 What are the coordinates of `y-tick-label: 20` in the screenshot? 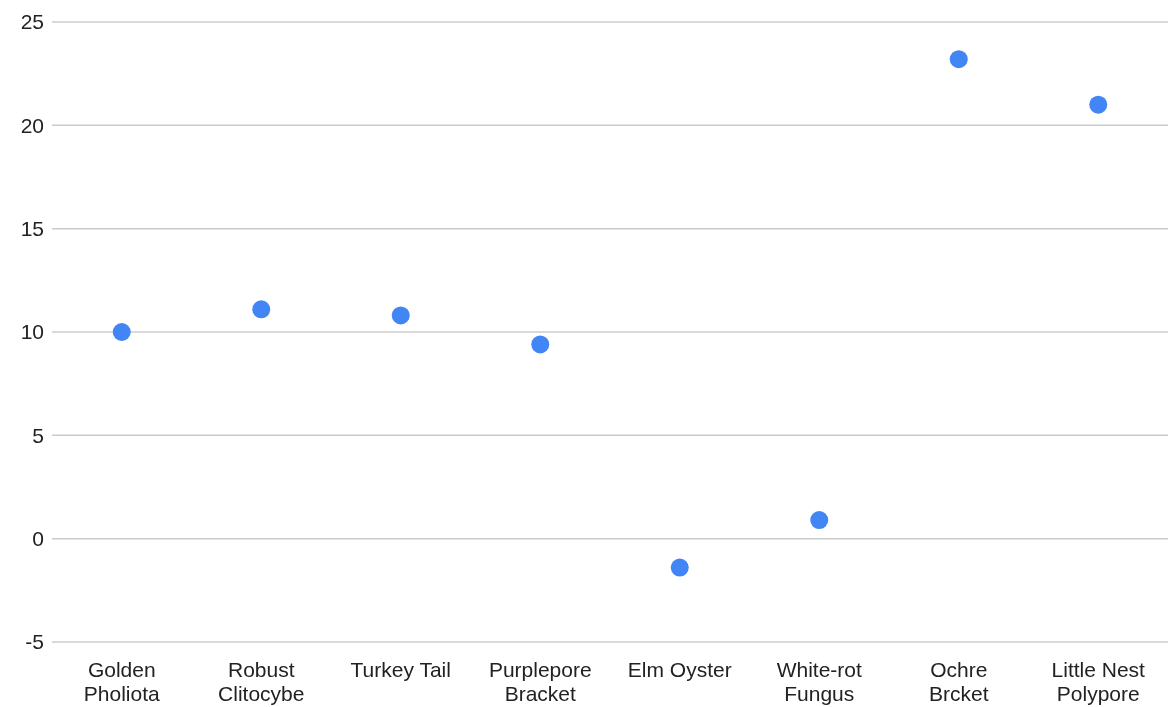 It's located at (32, 125).